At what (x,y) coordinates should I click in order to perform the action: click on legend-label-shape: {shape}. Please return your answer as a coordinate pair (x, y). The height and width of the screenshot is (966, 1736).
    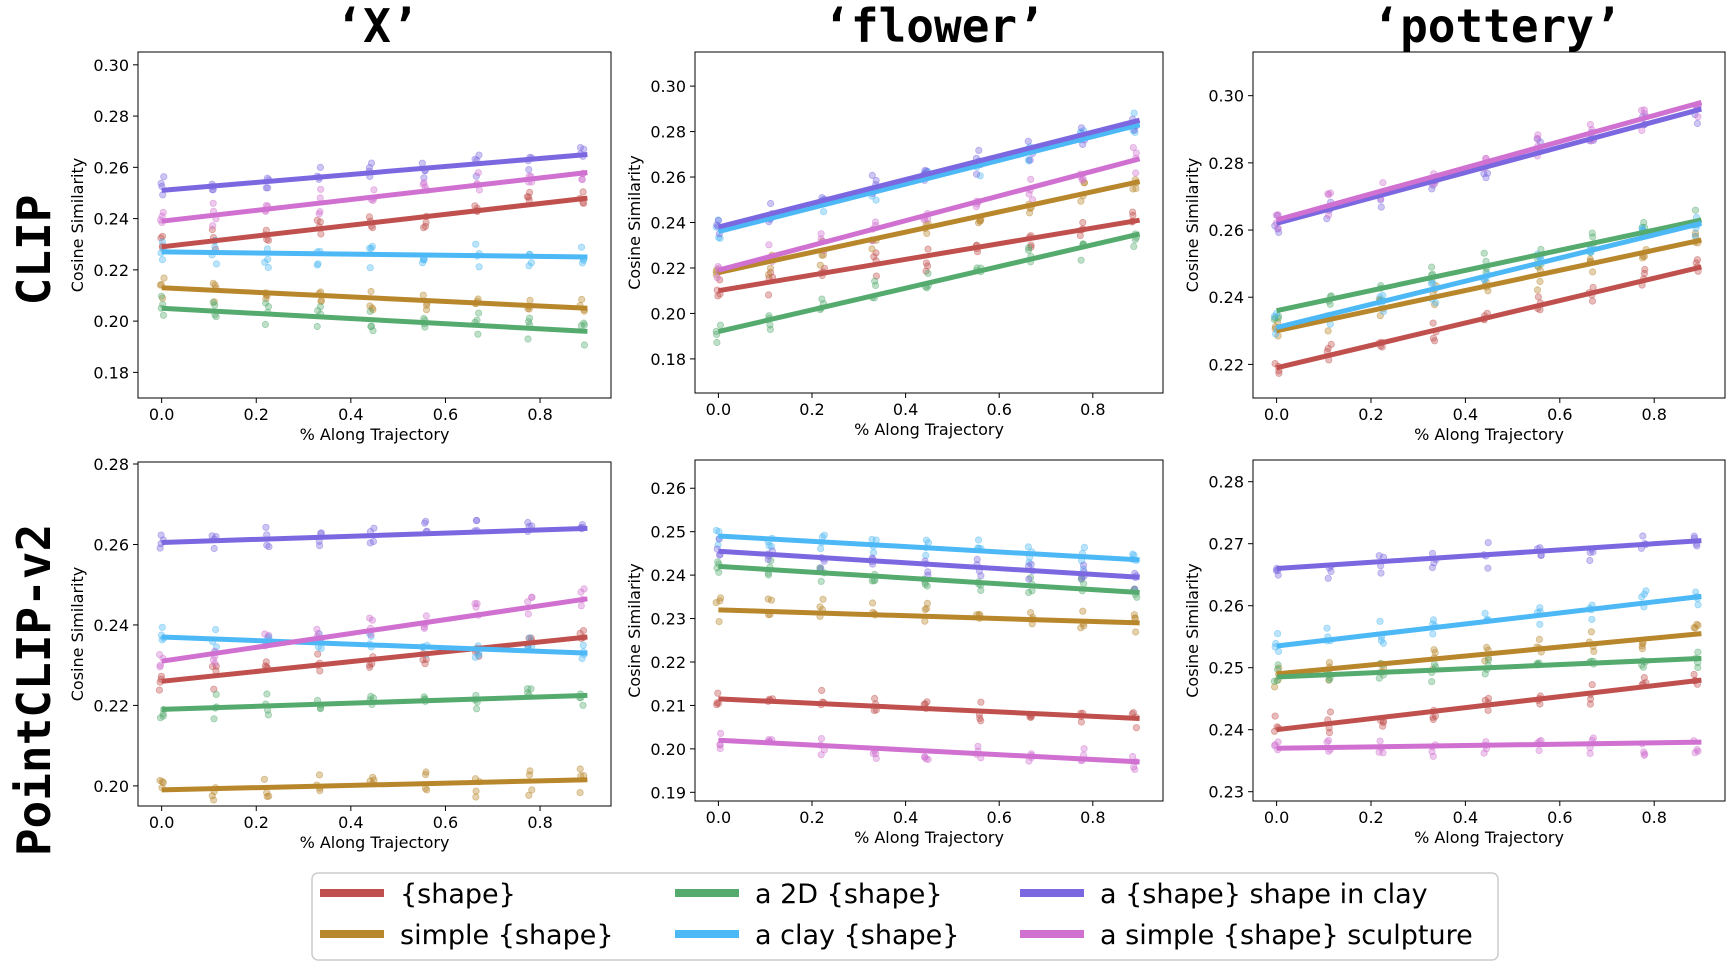
    Looking at the image, I should click on (458, 894).